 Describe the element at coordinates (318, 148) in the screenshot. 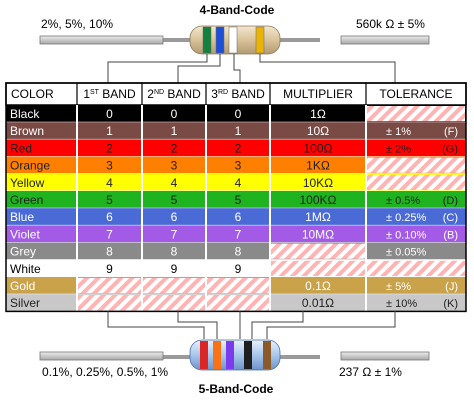

I see `multiplier-value: 100Ω` at that location.